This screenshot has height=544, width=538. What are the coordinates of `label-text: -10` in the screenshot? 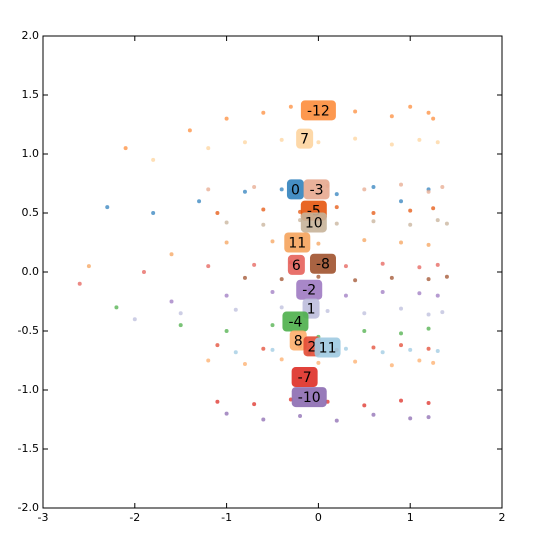 It's located at (309, 398).